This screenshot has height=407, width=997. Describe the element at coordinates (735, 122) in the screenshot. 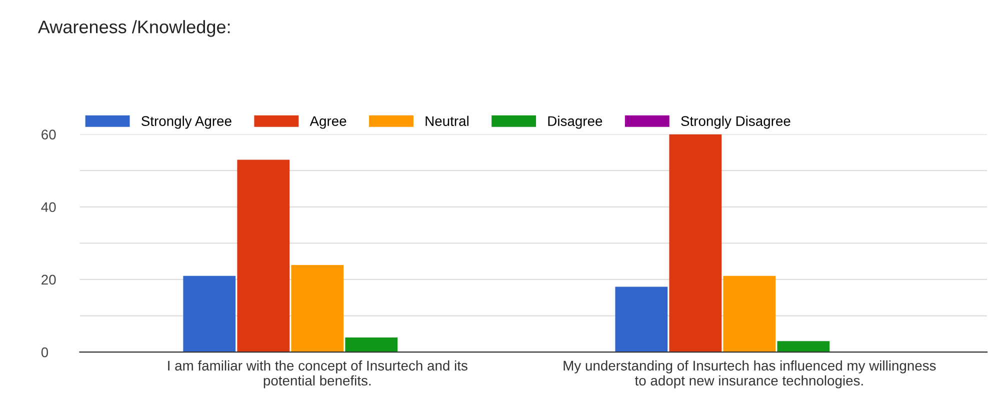

I see `legend-label: Strongly Disagree` at that location.